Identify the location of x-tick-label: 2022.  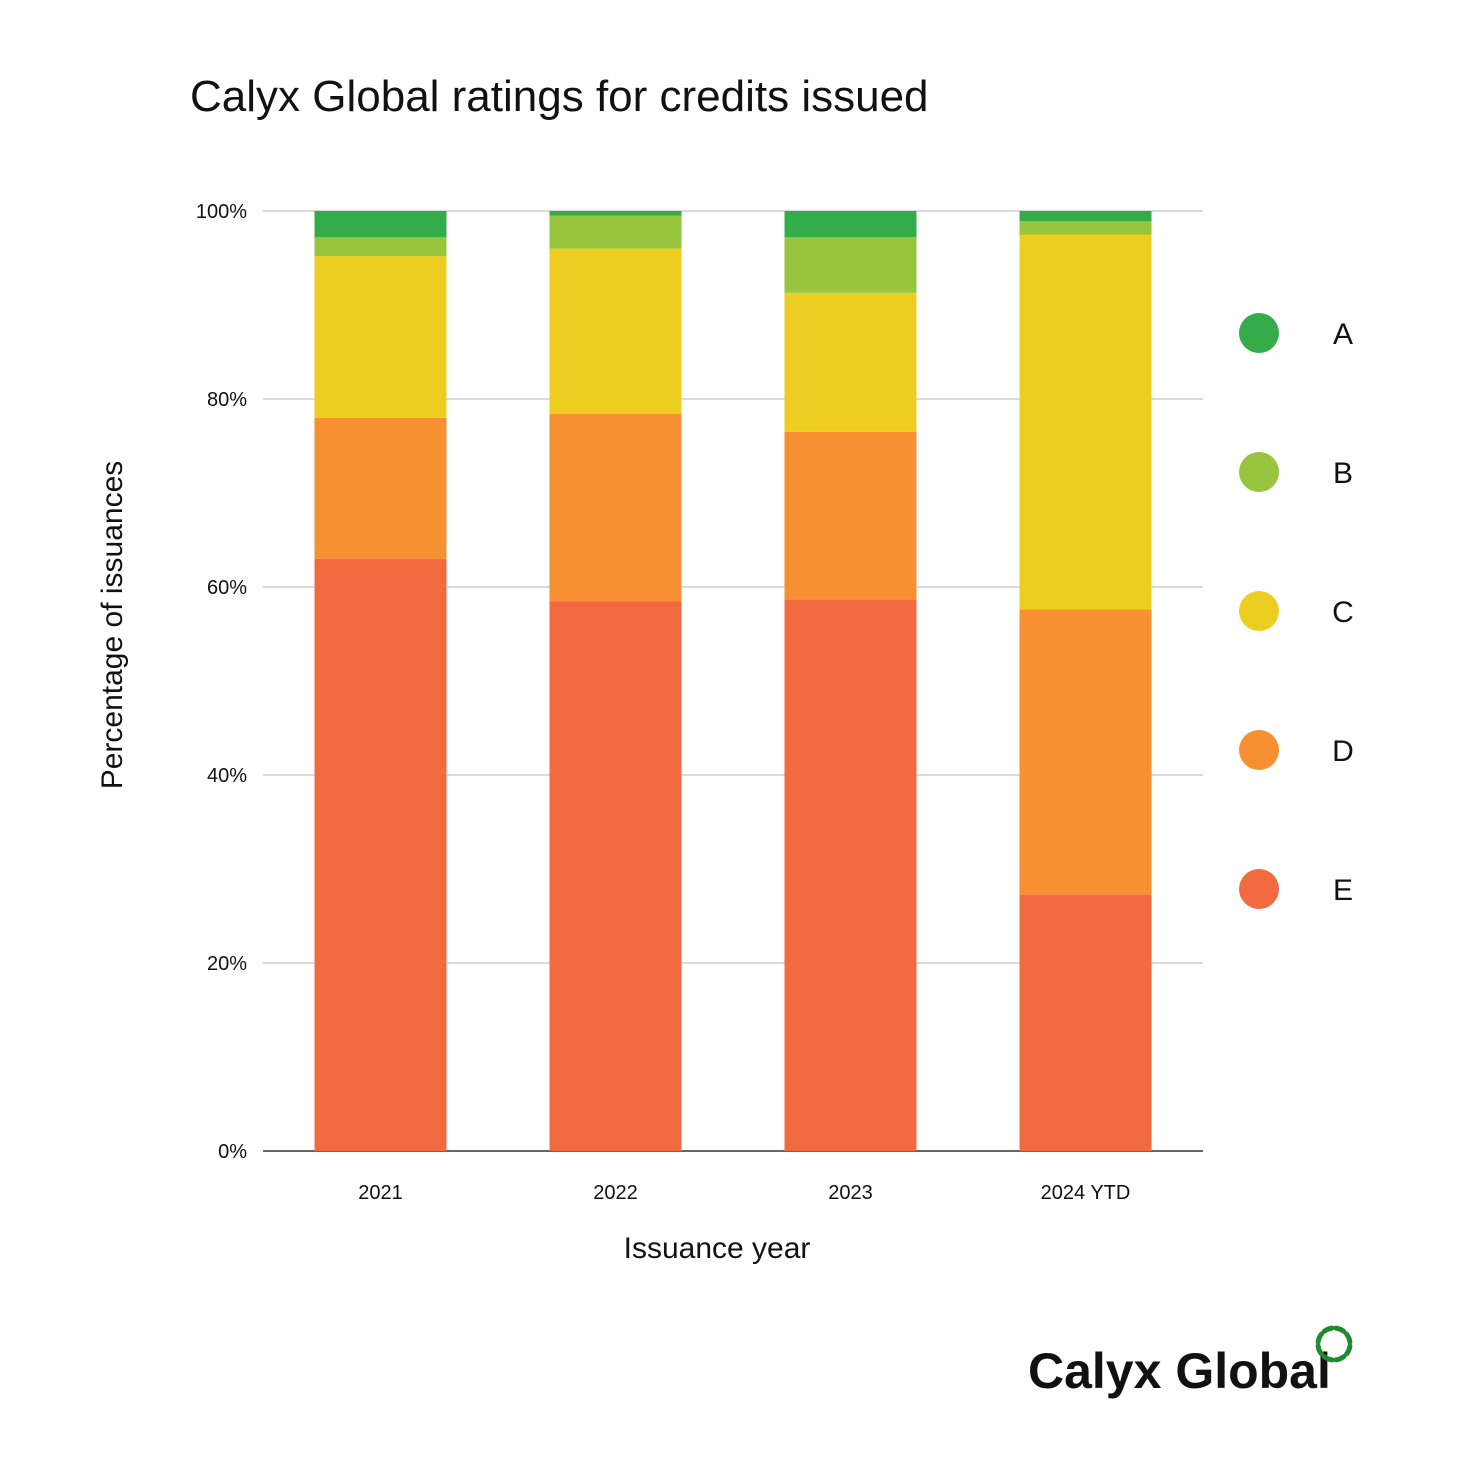
(615, 1193).